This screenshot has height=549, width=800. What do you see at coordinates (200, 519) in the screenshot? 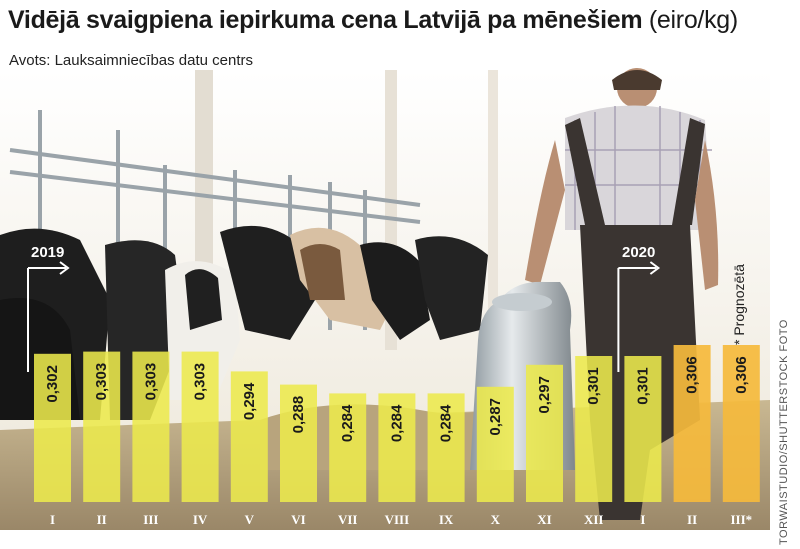
I see `month-tick-label: IV` at bounding box center [200, 519].